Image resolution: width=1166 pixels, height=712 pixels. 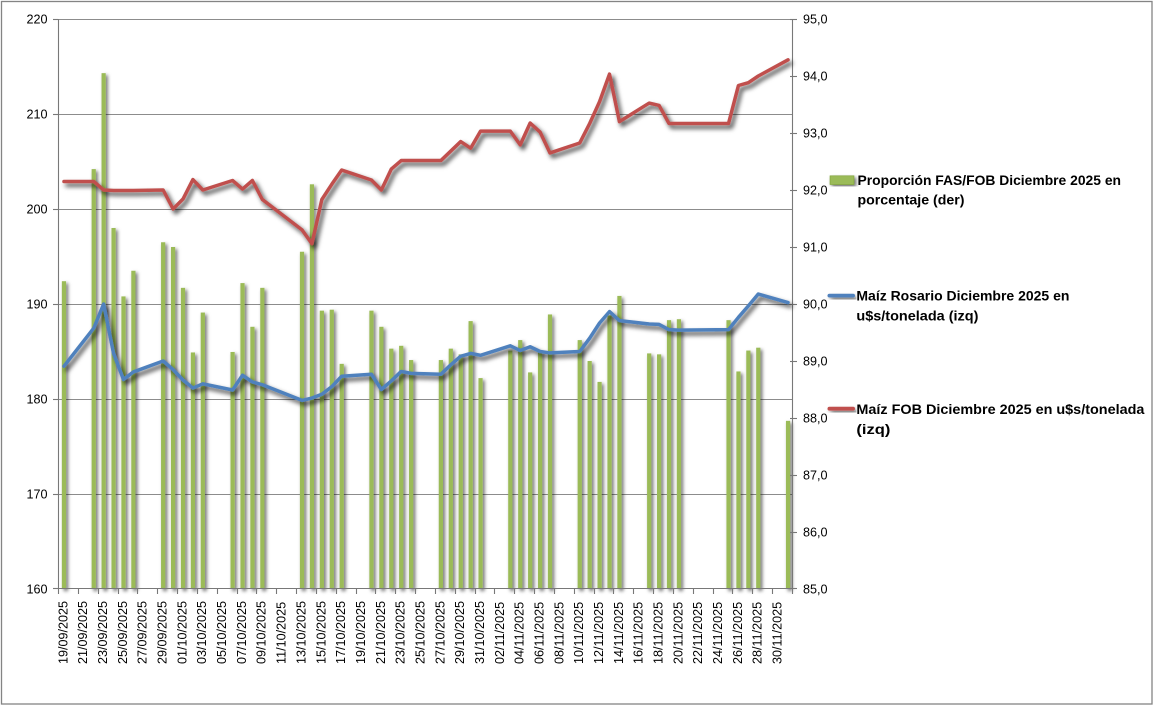 What do you see at coordinates (36, 209) in the screenshot?
I see `svg-text: 200` at bounding box center [36, 209].